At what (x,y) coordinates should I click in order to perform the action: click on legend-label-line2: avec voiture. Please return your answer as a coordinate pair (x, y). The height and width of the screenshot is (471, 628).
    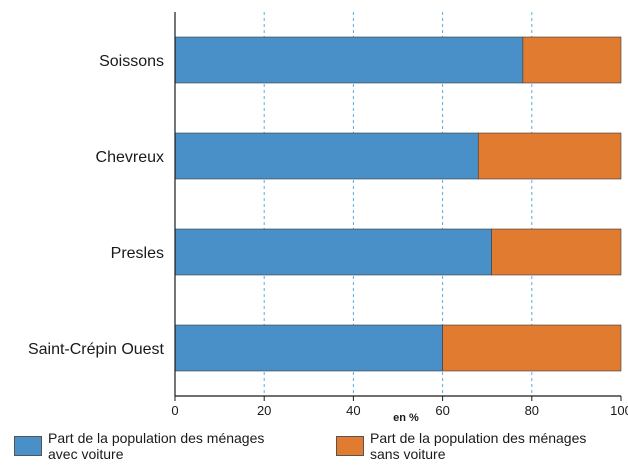
    Looking at the image, I should click on (86, 454).